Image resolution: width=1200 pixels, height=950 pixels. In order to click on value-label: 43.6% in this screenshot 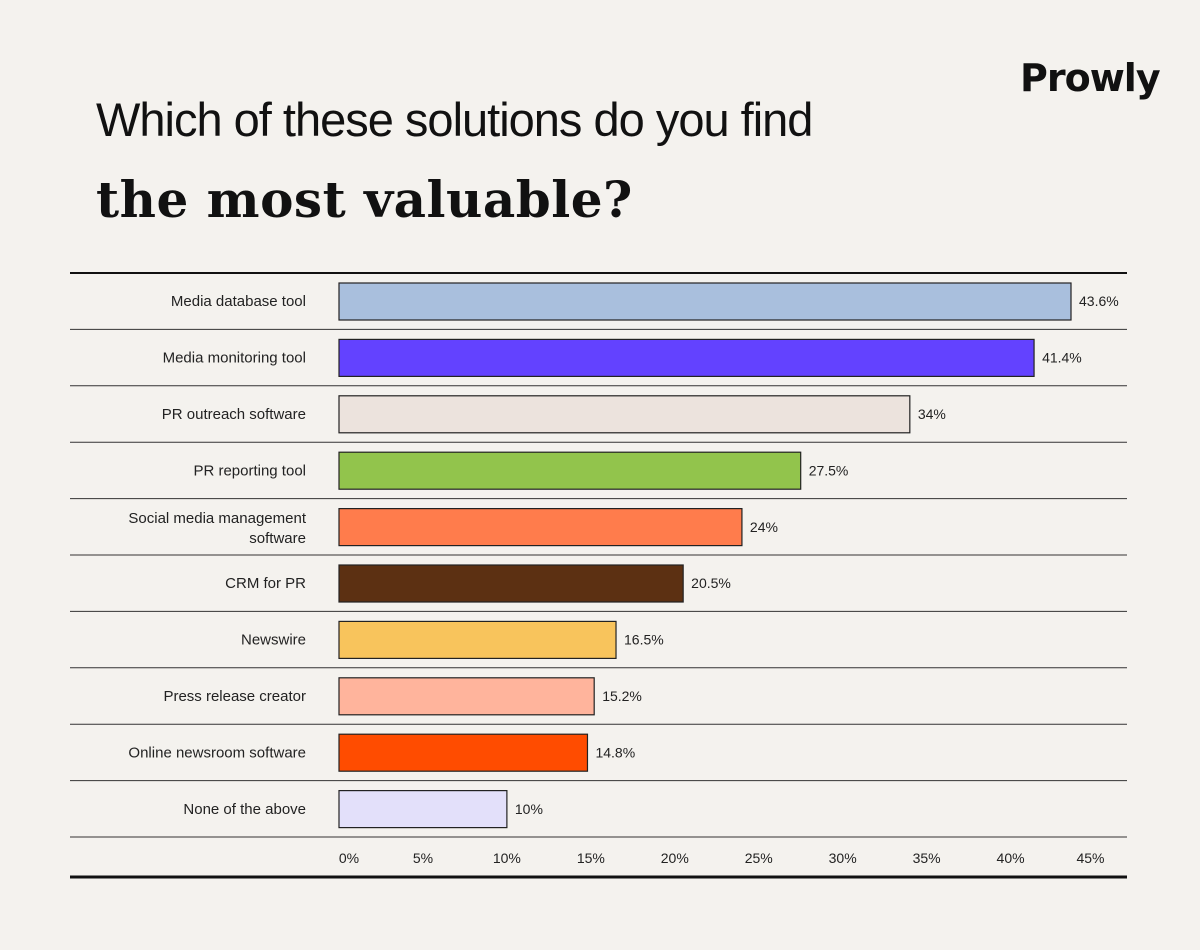, I will do `click(1099, 301)`.